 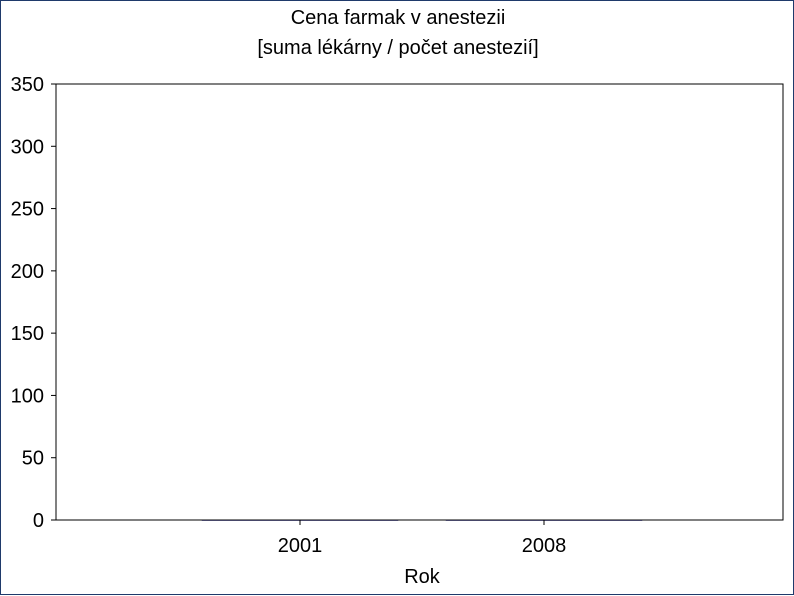 What do you see at coordinates (544, 546) in the screenshot?
I see `x-tick-label: 2008` at bounding box center [544, 546].